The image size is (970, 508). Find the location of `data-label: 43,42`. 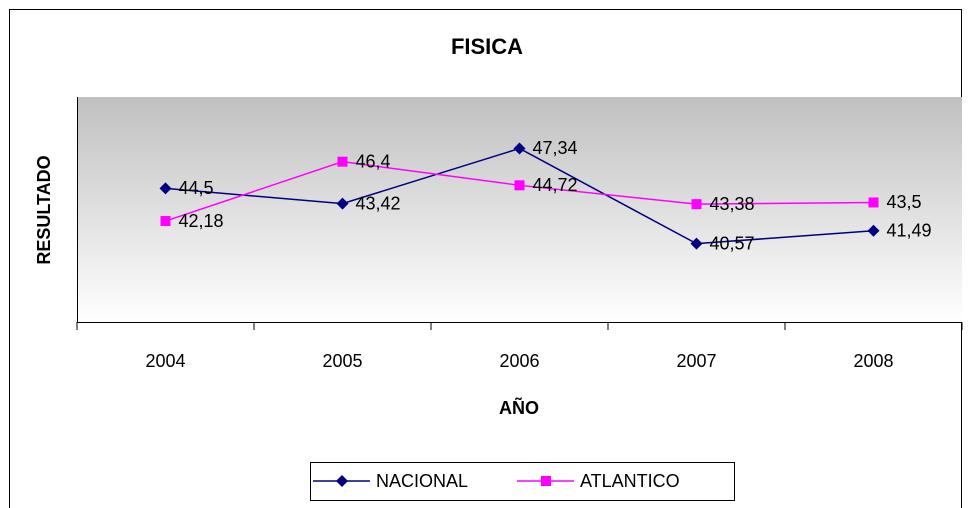

data-label: 43,42 is located at coordinates (378, 203).